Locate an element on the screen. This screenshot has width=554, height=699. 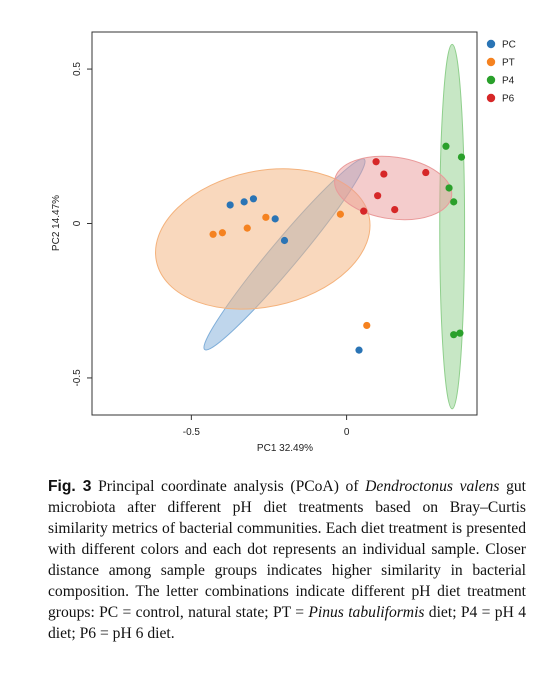
legend-marker-p6 is located at coordinates (491, 98).